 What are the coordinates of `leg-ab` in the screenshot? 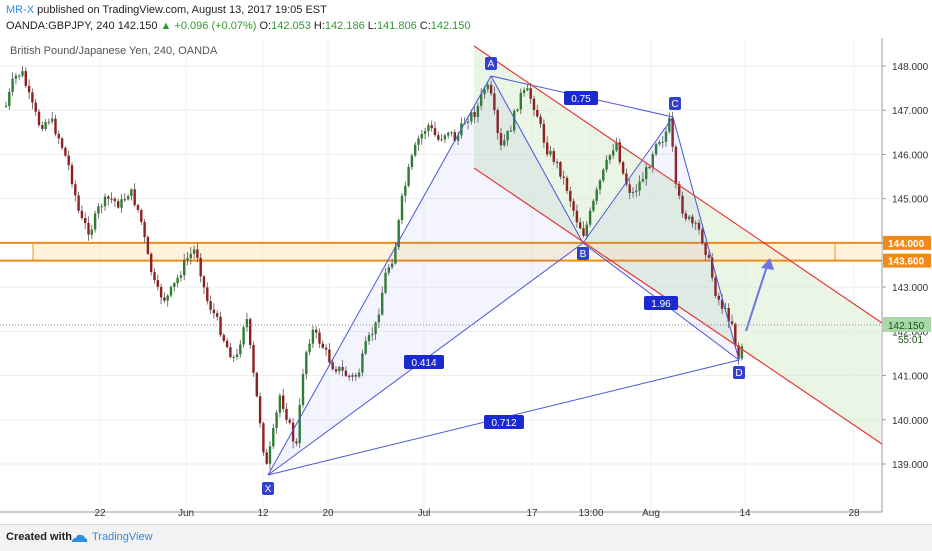 It's located at (537, 159).